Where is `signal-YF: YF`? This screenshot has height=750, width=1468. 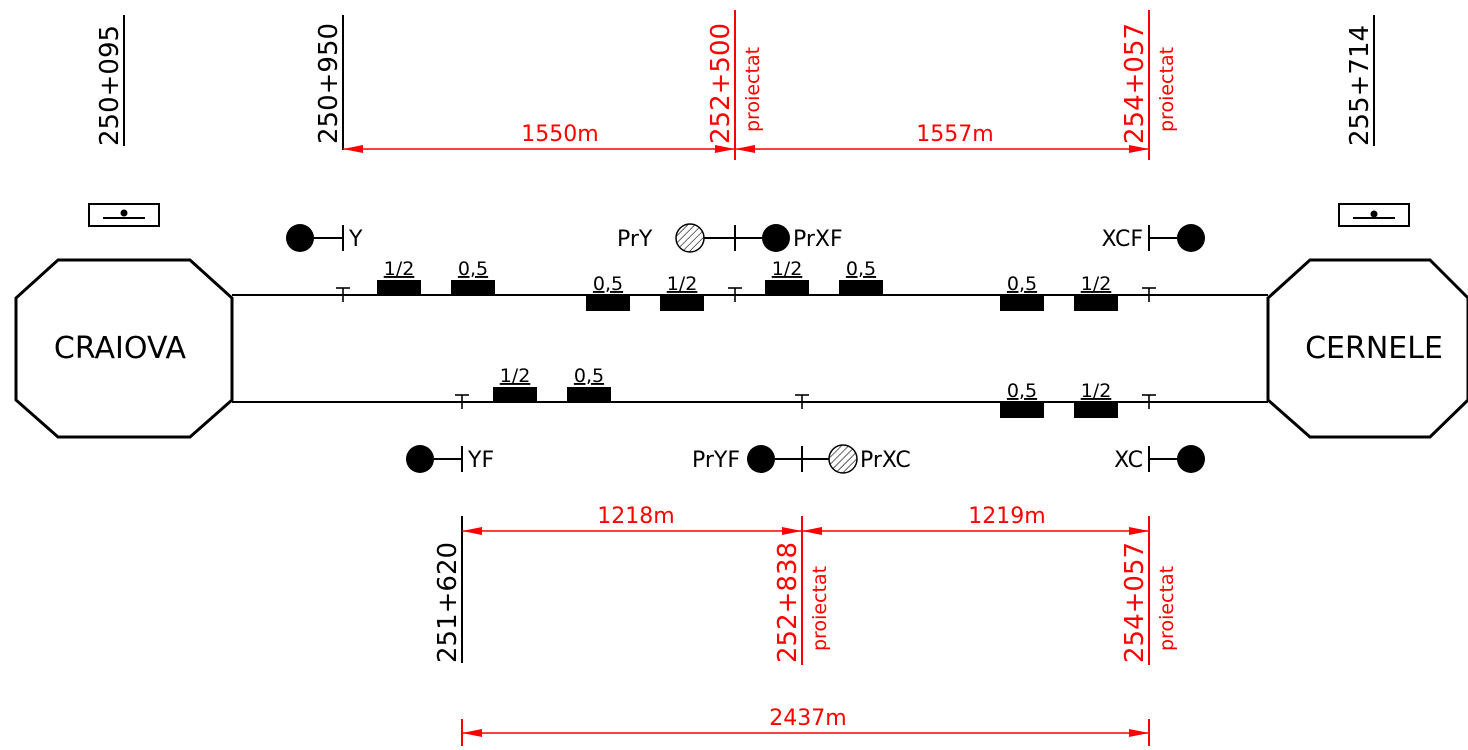
signal-YF: YF is located at coordinates (450, 459).